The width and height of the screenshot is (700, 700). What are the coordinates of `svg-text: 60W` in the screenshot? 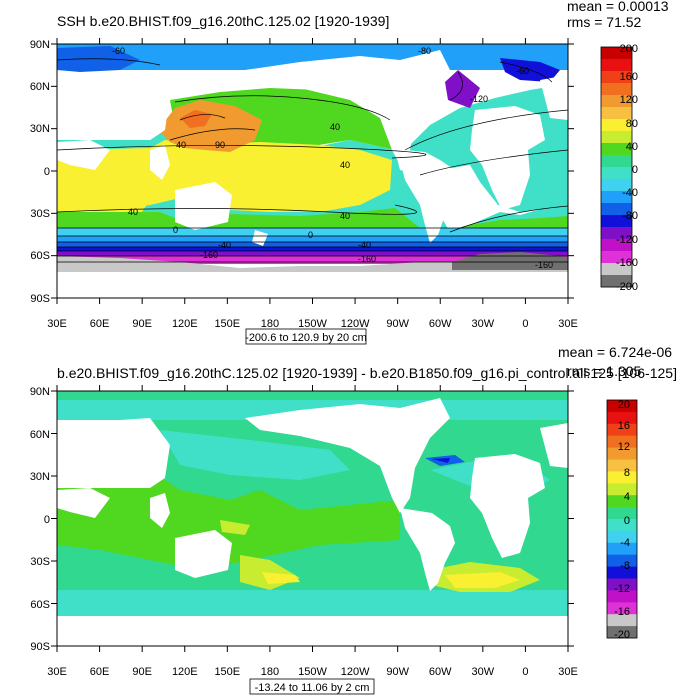 It's located at (440, 672).